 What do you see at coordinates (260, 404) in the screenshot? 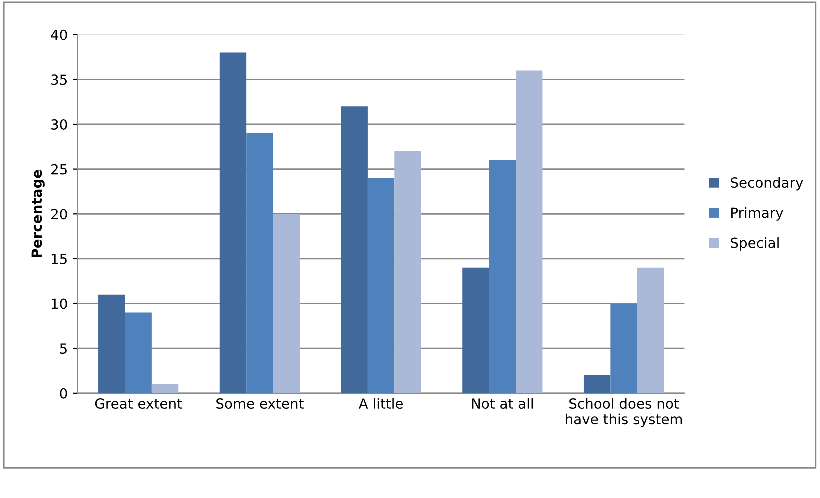
I see `x-tick-label: Some extent` at bounding box center [260, 404].